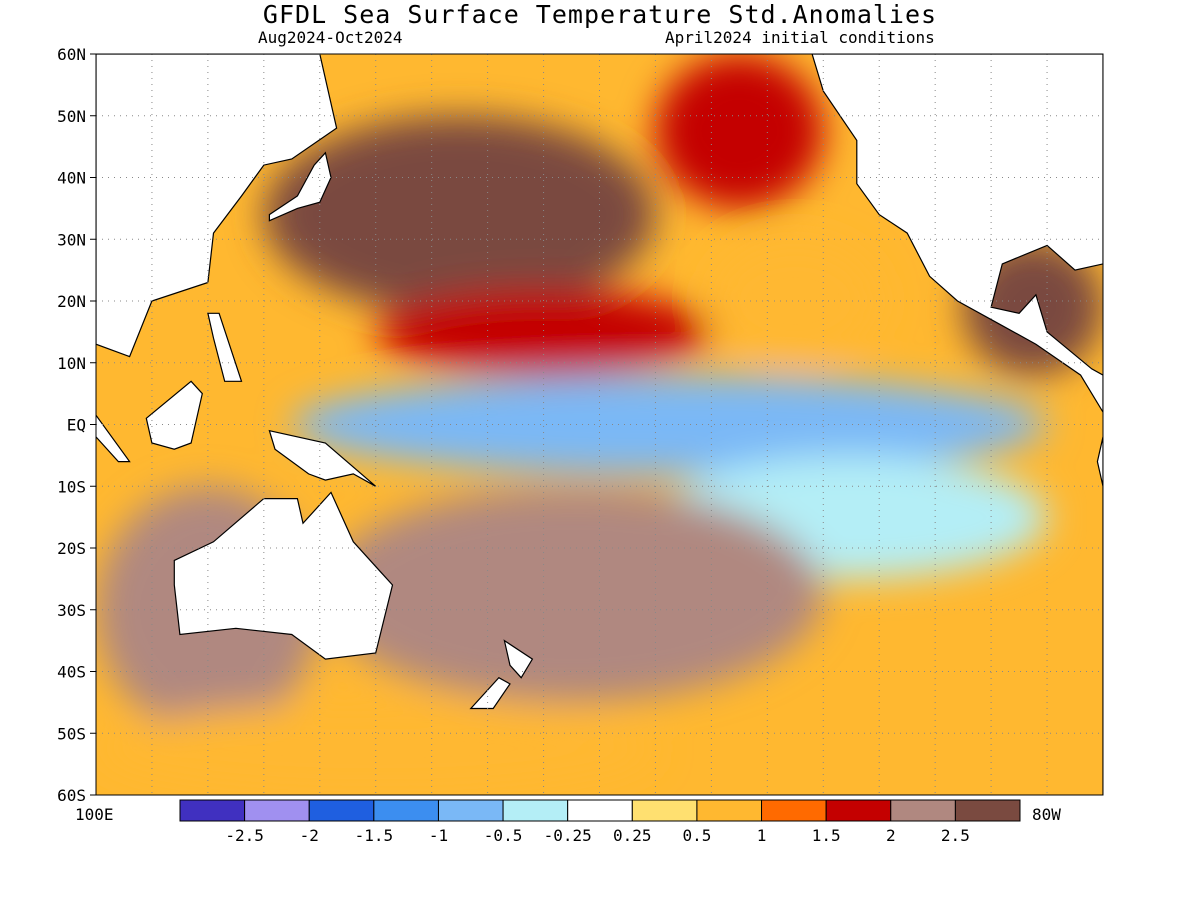  I want to click on colorbar-tick-label: 1, so click(762, 835).